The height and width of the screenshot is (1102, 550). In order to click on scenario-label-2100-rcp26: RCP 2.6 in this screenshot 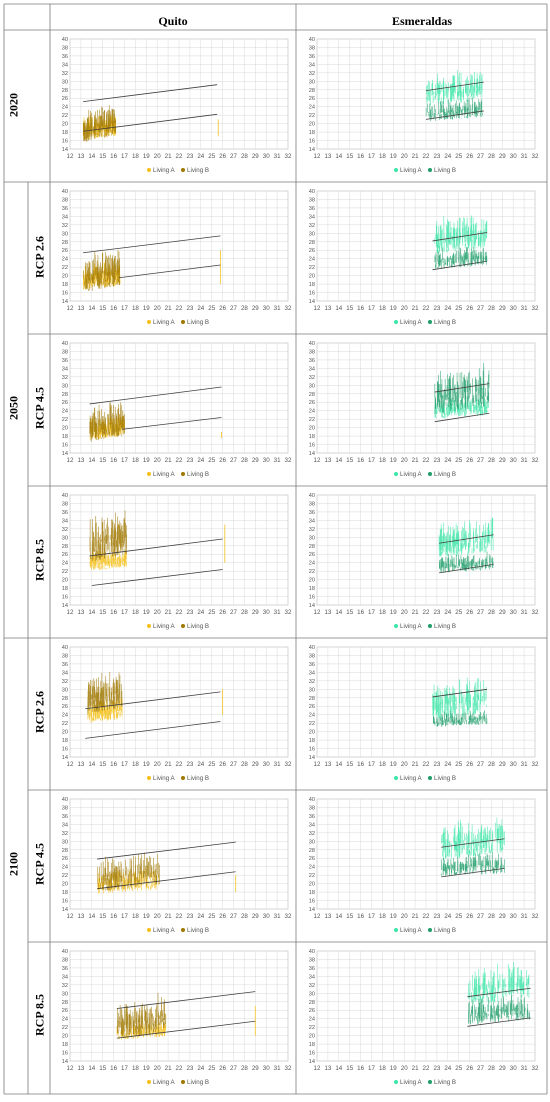, I will do `click(39, 712)`.